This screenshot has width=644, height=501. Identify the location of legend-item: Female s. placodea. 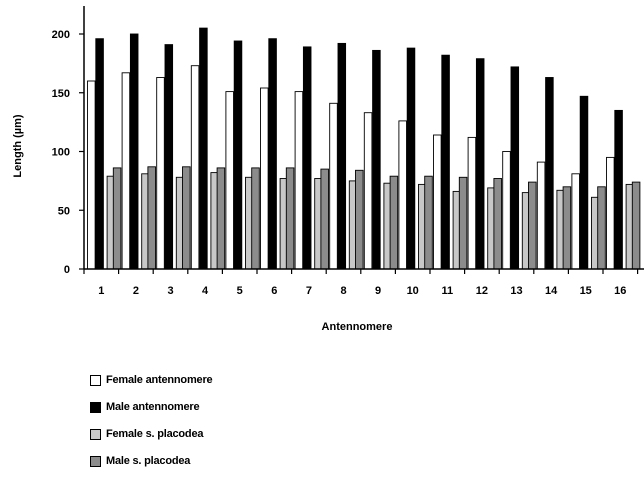
(151, 434).